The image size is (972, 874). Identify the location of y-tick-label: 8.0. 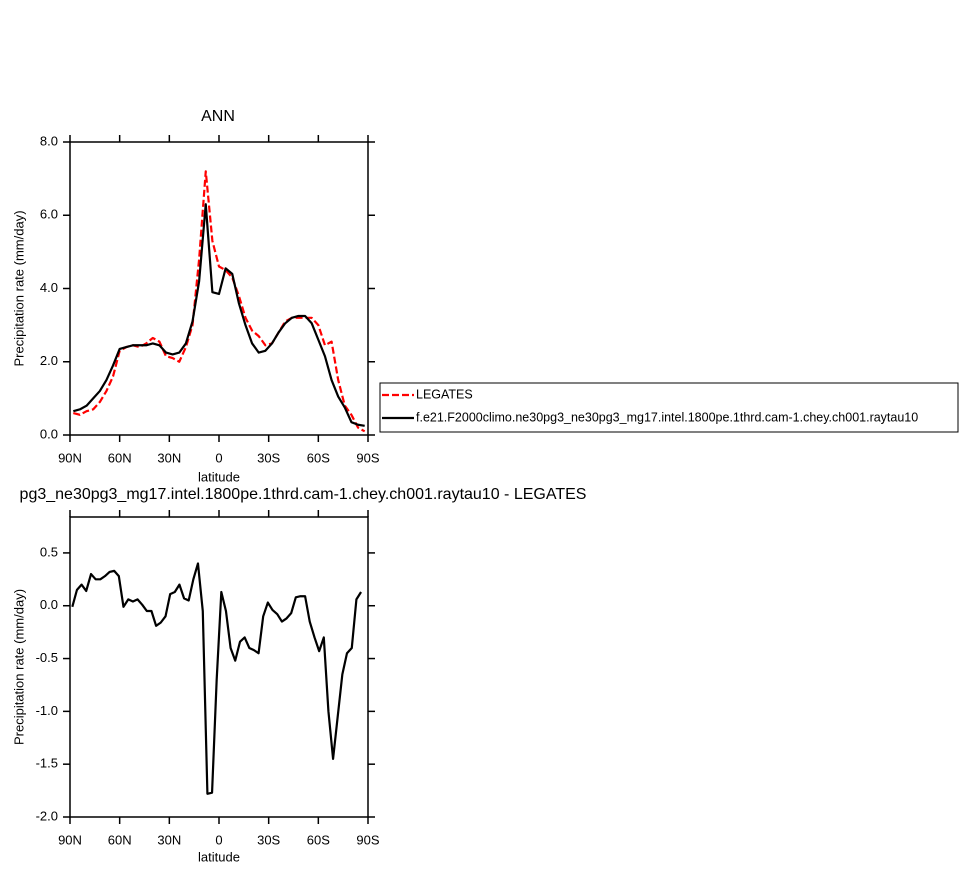
(49, 140).